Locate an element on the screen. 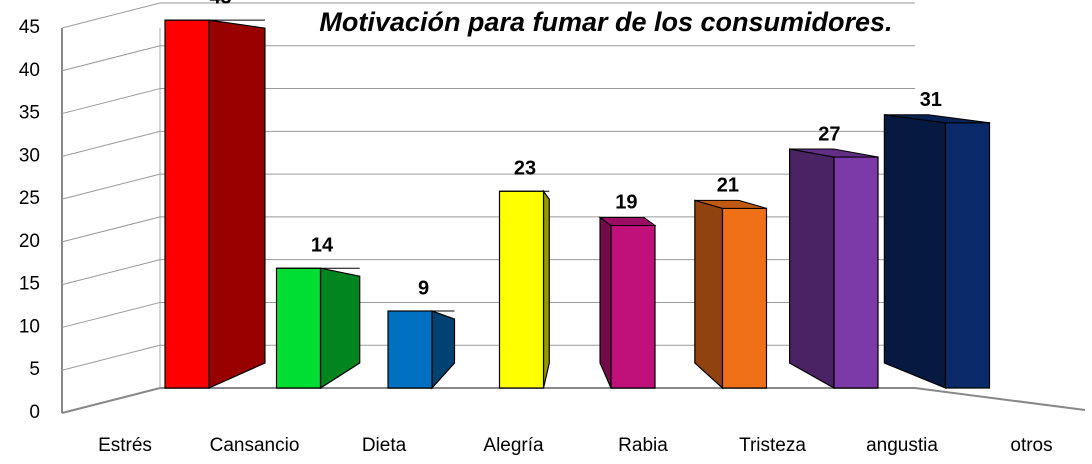 The image size is (1092, 464). y-tick-label: 30 is located at coordinates (29, 155).